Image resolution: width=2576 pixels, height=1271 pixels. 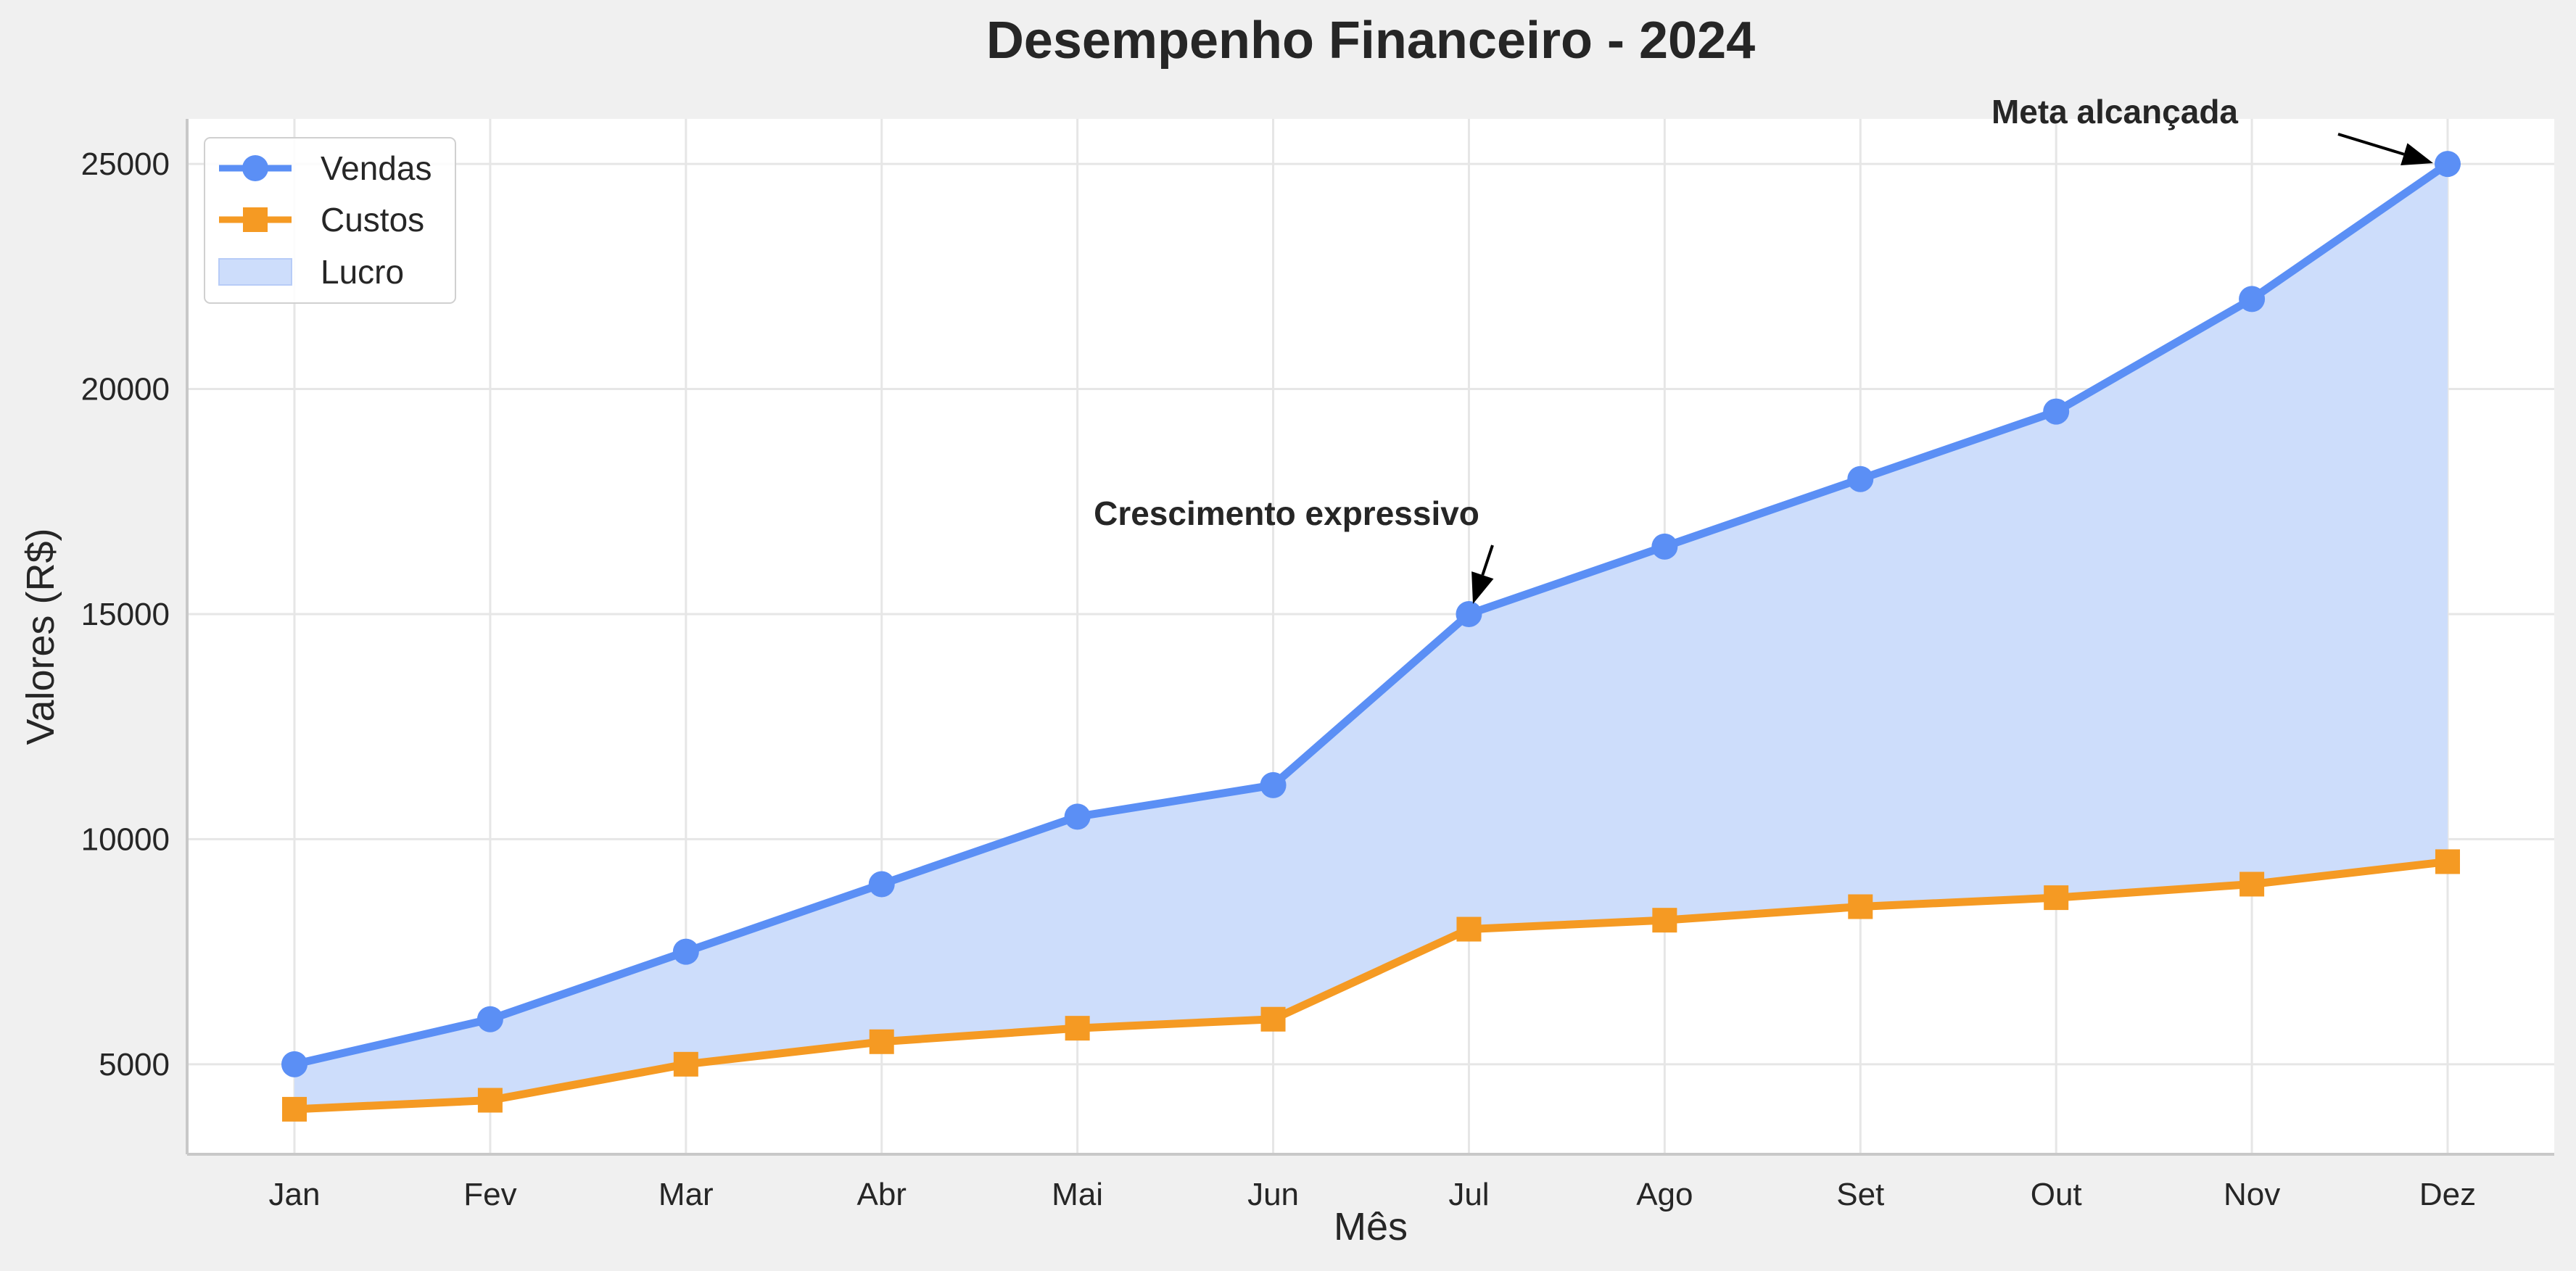 What do you see at coordinates (2252, 1194) in the screenshot?
I see `x-tick-label: Nov` at bounding box center [2252, 1194].